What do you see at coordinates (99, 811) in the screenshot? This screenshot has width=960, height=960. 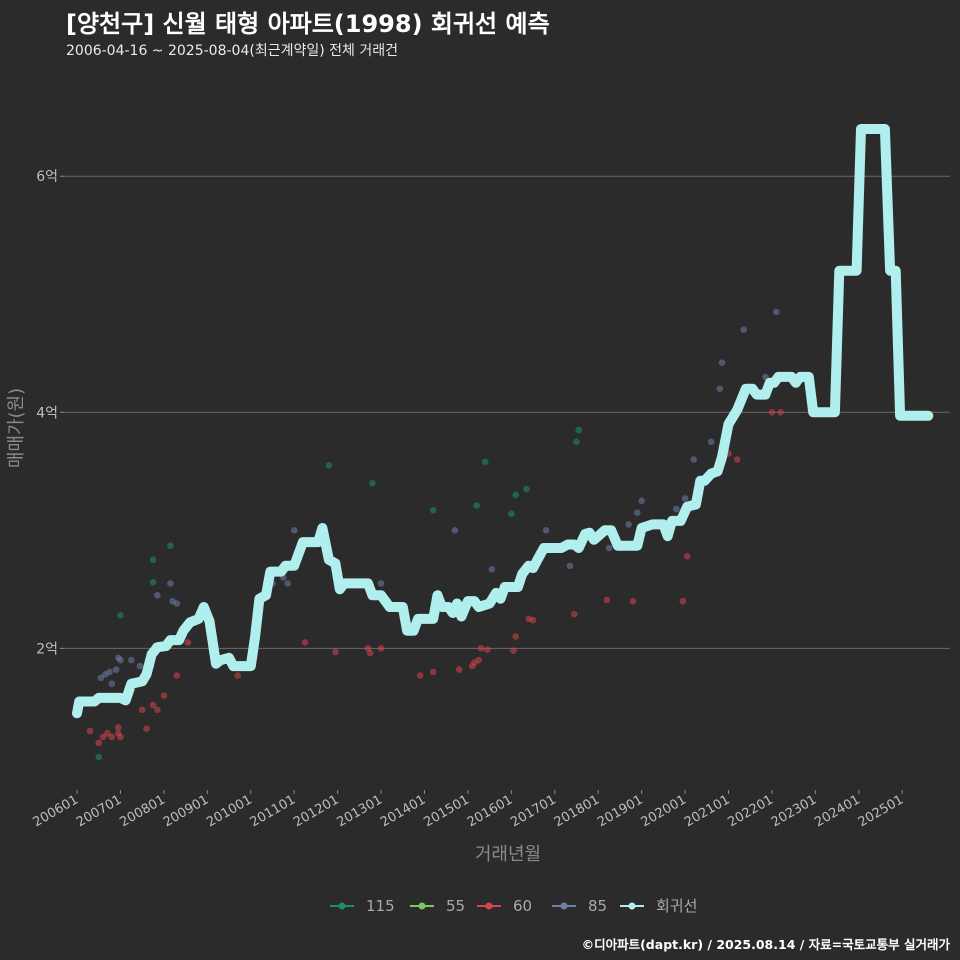 I see `x-tick-label: 200701` at bounding box center [99, 811].